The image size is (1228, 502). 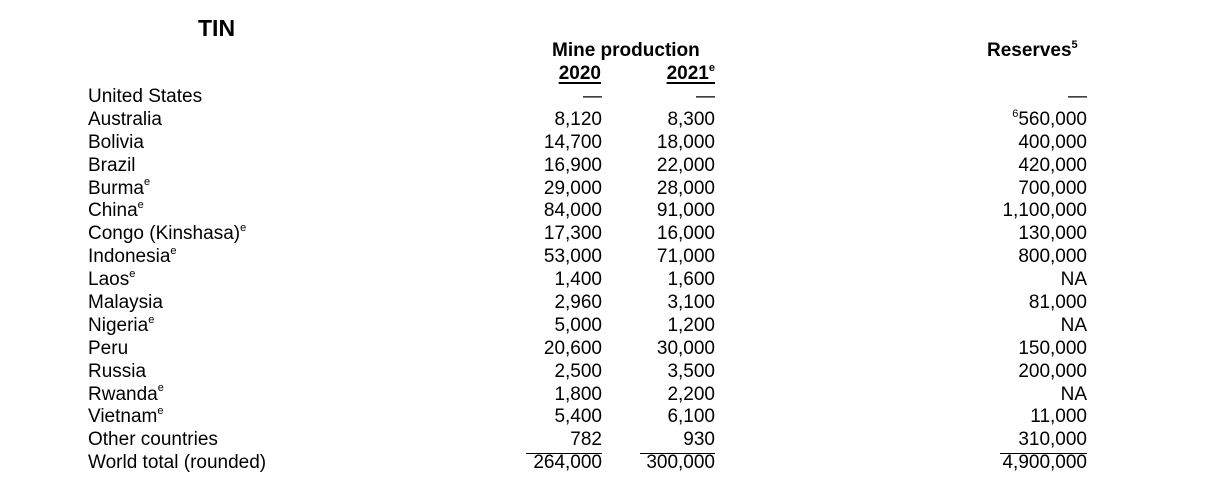 I want to click on country-label: Burma, so click(x=116, y=188).